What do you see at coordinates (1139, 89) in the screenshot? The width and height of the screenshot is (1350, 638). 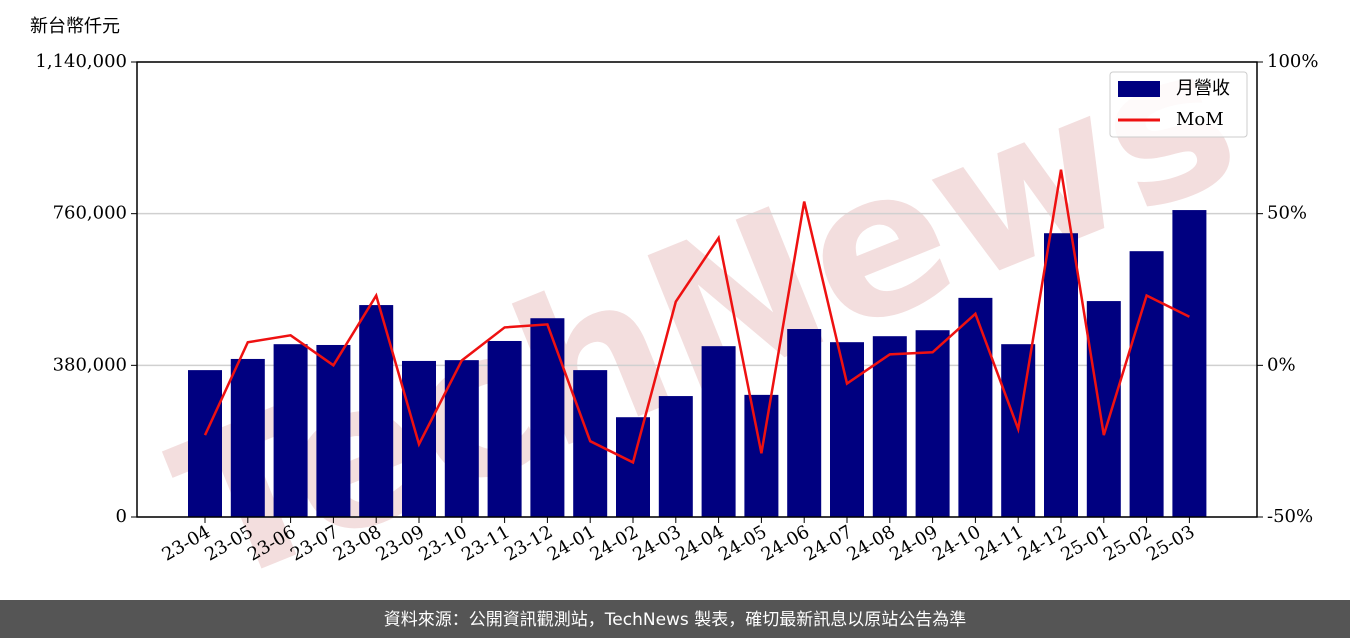 I see `legend-swatch` at bounding box center [1139, 89].